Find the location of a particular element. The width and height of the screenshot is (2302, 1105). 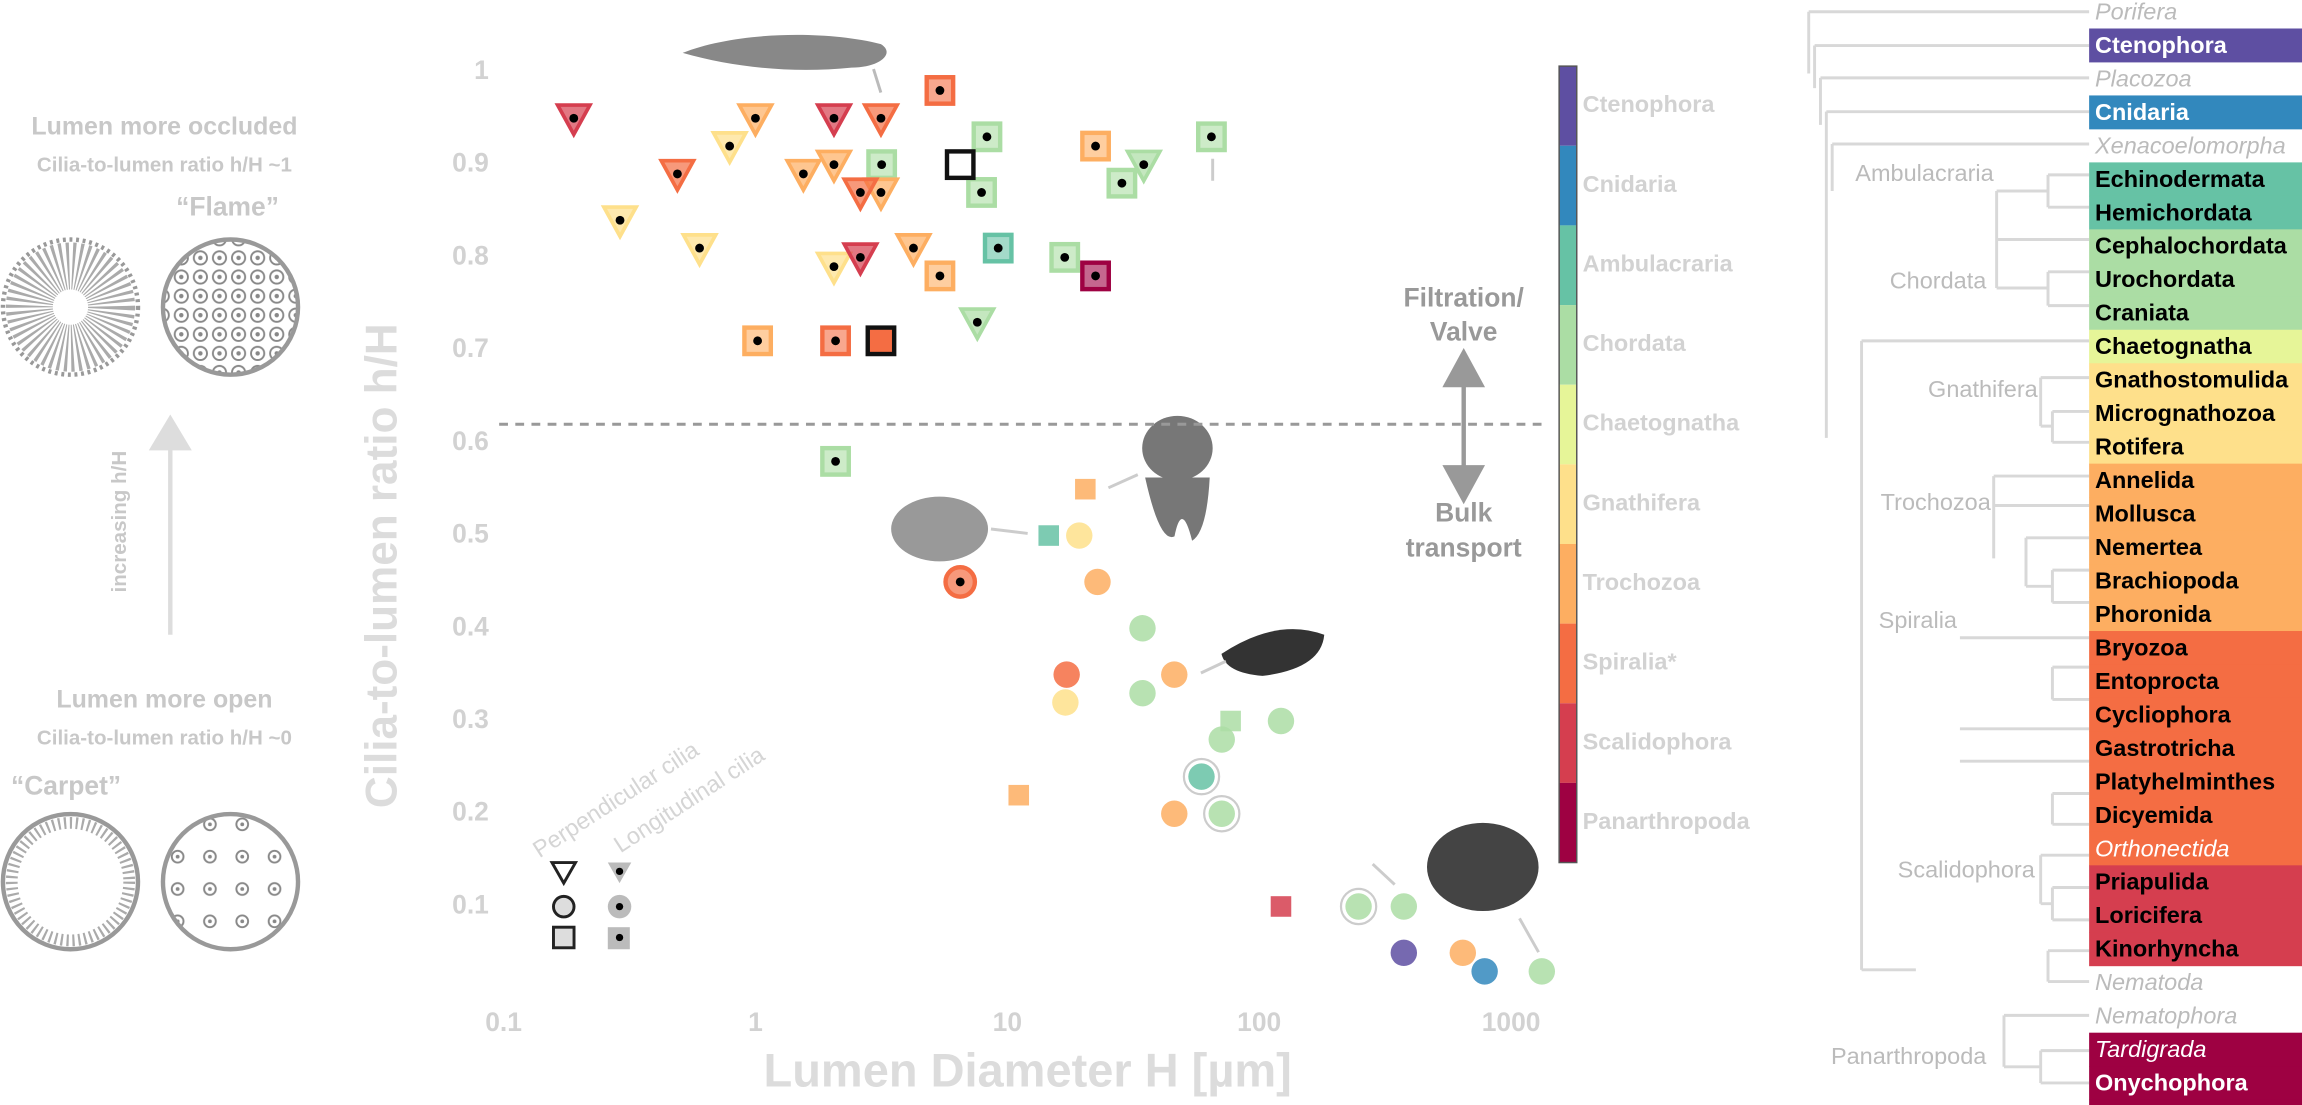

taxon-label: Annelida is located at coordinates (2145, 480).